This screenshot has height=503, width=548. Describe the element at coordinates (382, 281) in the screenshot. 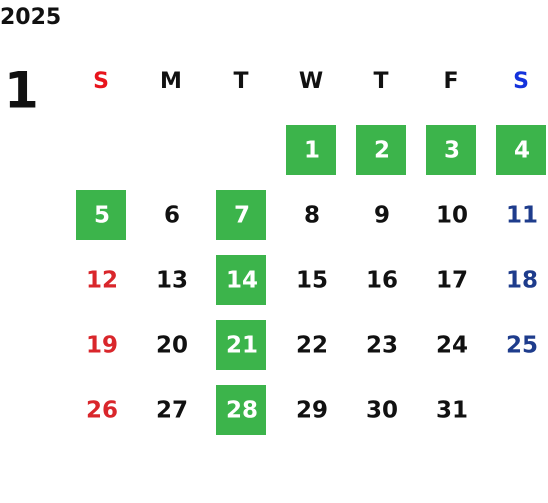

I see `day-number: 16` at that location.